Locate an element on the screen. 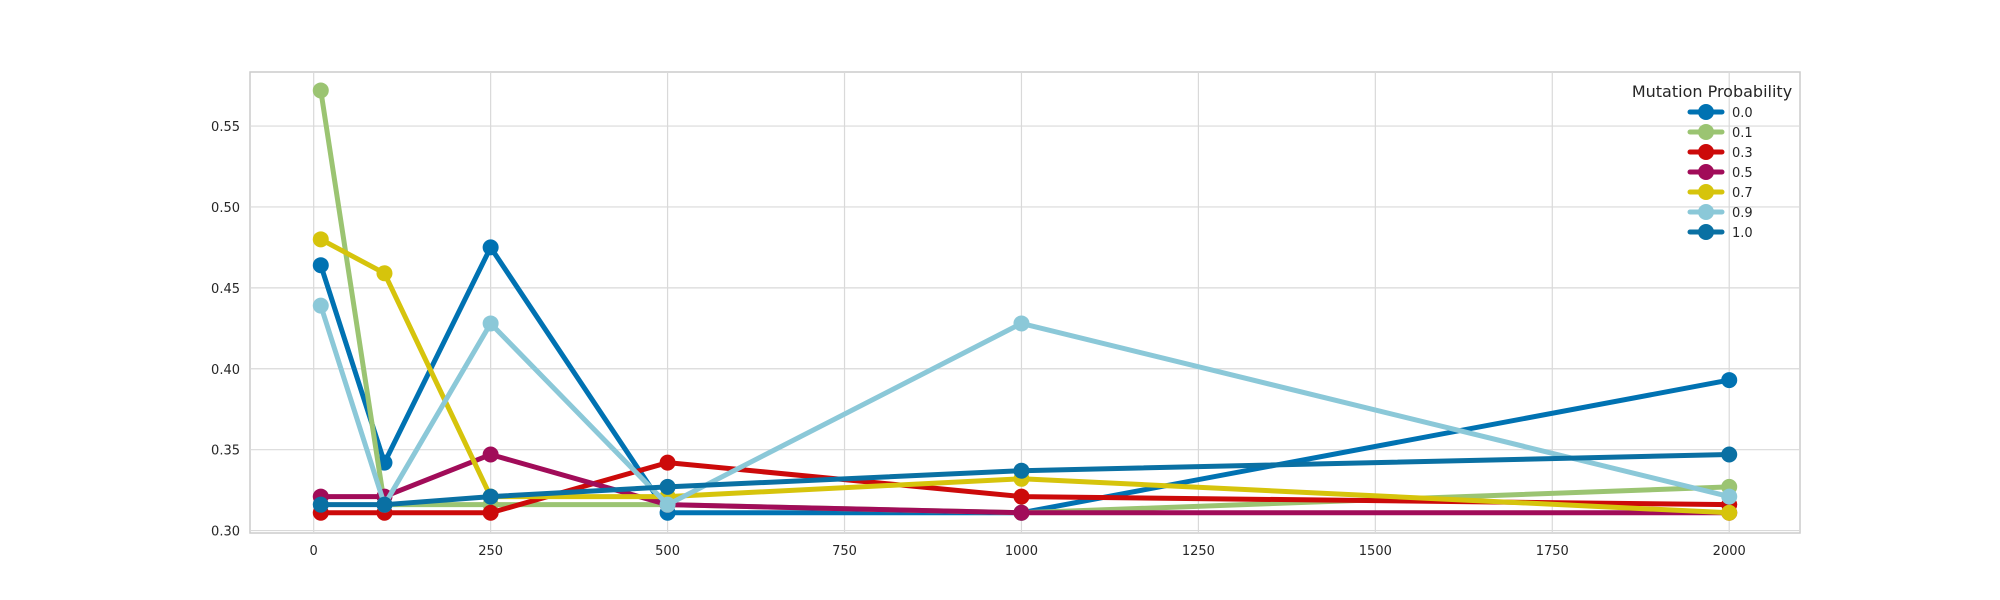  y-tick-label: 0.30 is located at coordinates (225, 532).